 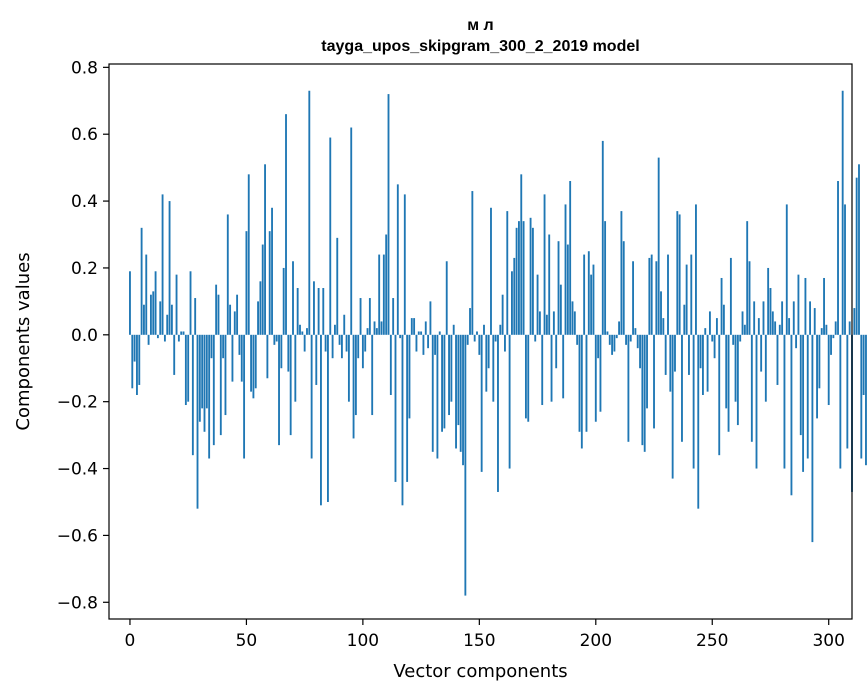 I want to click on y-tick-label: 0.0, so click(x=84, y=336).